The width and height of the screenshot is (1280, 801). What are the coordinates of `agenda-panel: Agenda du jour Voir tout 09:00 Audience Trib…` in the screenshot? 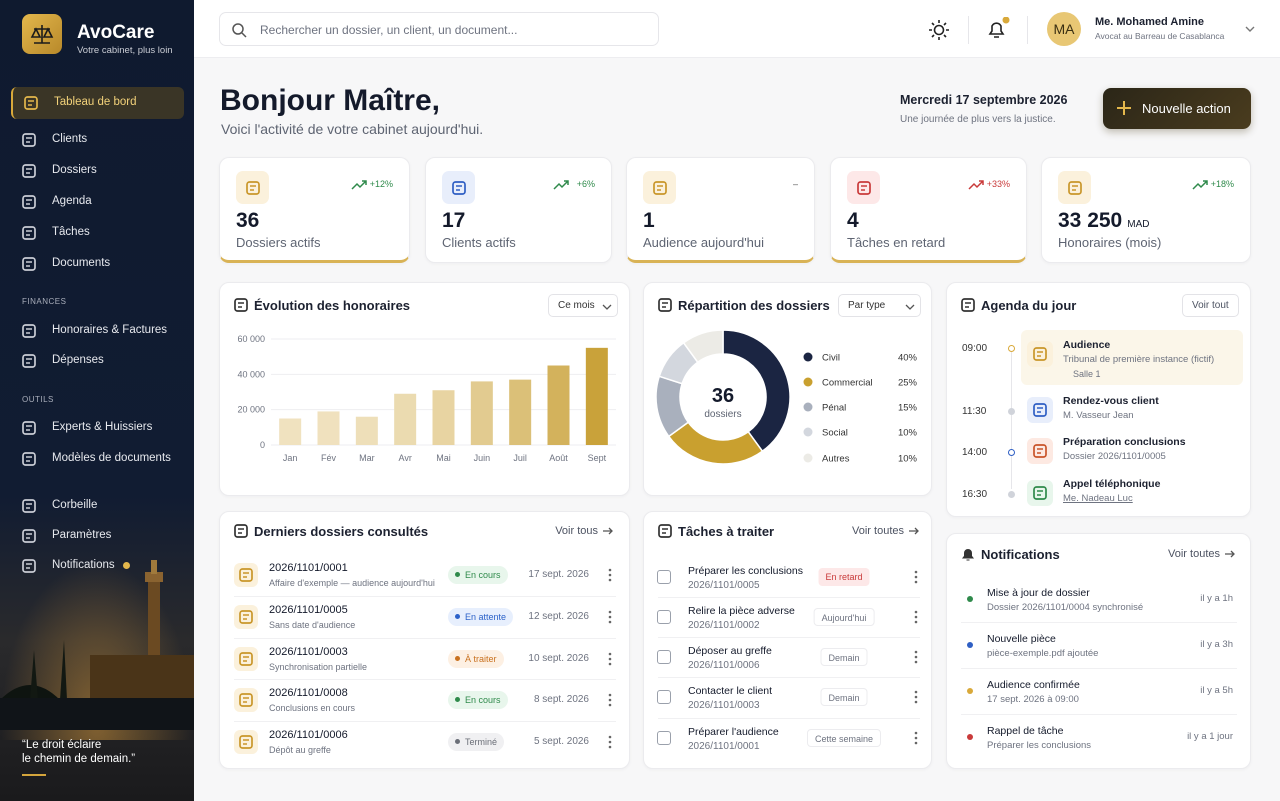 It's located at (1098, 399).